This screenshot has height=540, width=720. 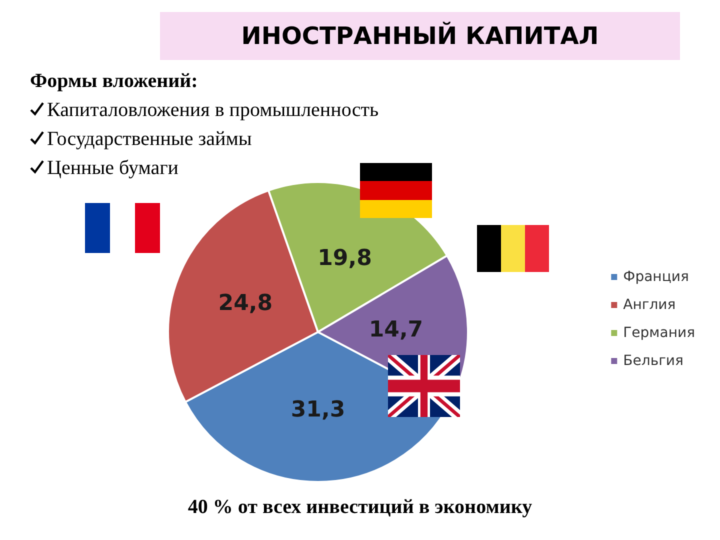 I want to click on data-label: 19,8, so click(x=345, y=259).